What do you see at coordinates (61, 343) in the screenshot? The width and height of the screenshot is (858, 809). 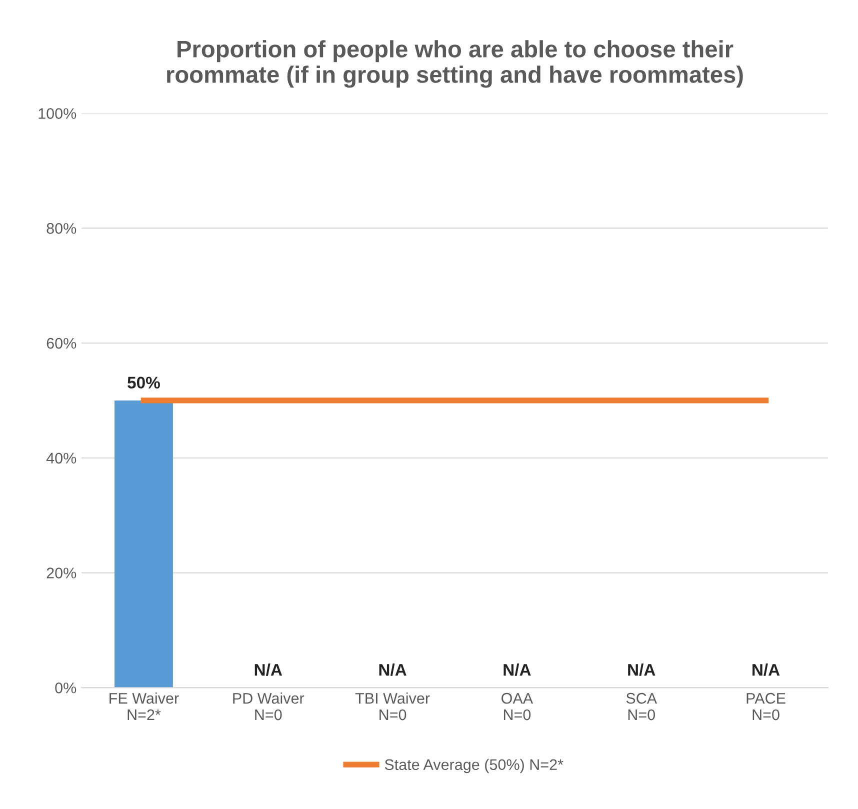 I see `y-tick-label: 60%` at bounding box center [61, 343].